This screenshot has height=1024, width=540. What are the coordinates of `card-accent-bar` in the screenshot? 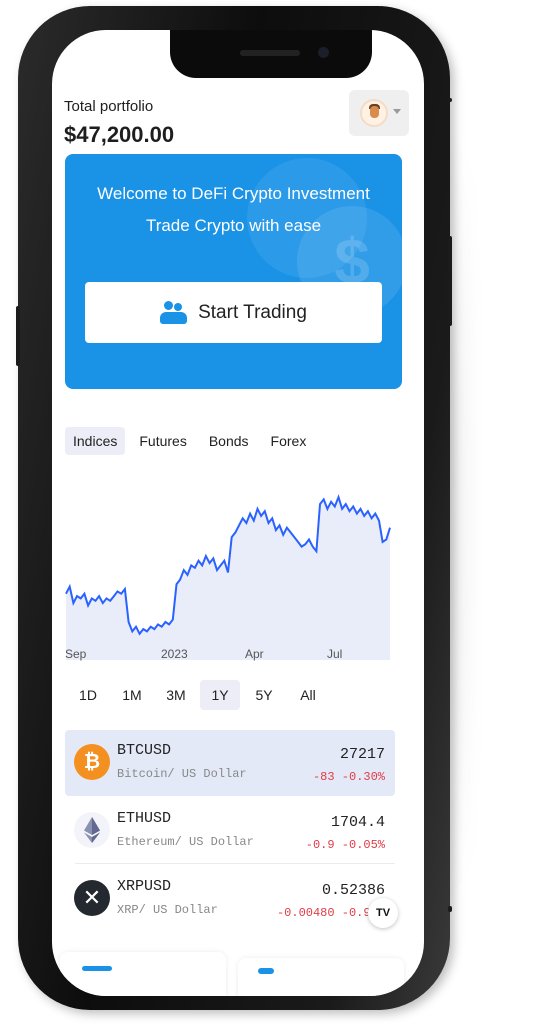 It's located at (97, 968).